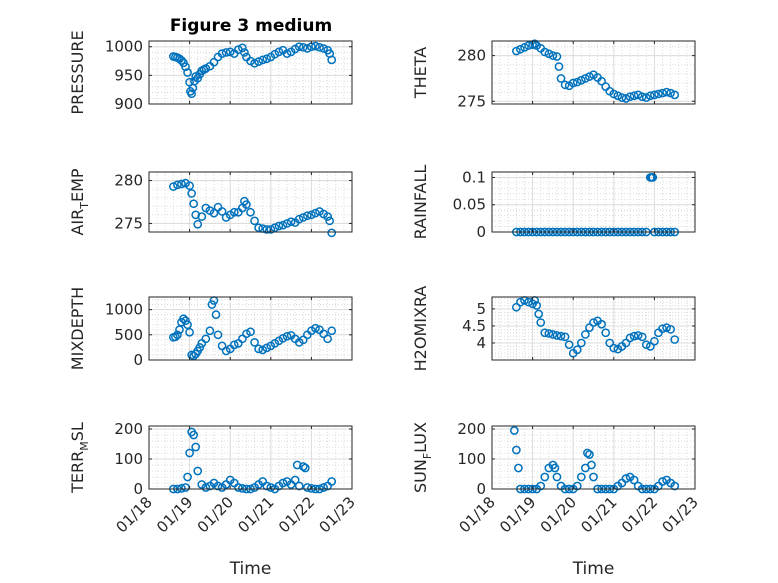 The image size is (778, 583). I want to click on y-axis-label-main: PRESSURE, so click(77, 72).